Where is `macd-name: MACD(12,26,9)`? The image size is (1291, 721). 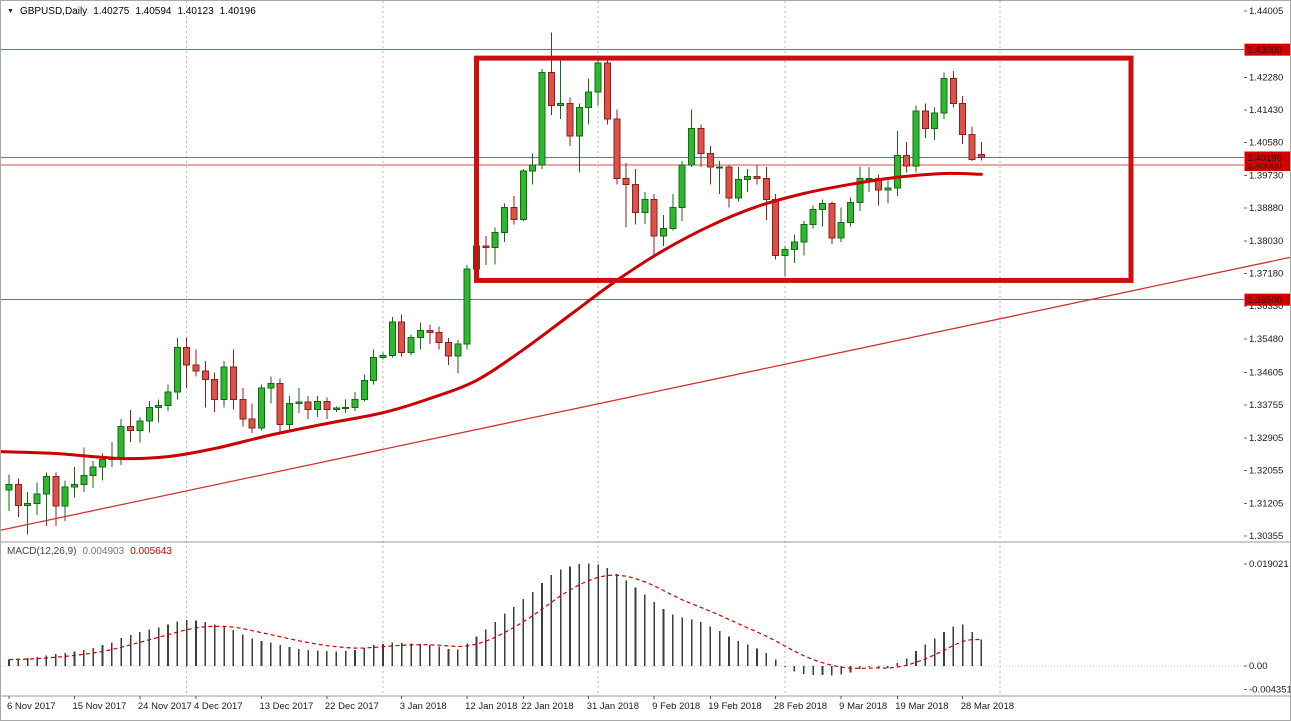
macd-name: MACD(12,26,9) is located at coordinates (42, 551).